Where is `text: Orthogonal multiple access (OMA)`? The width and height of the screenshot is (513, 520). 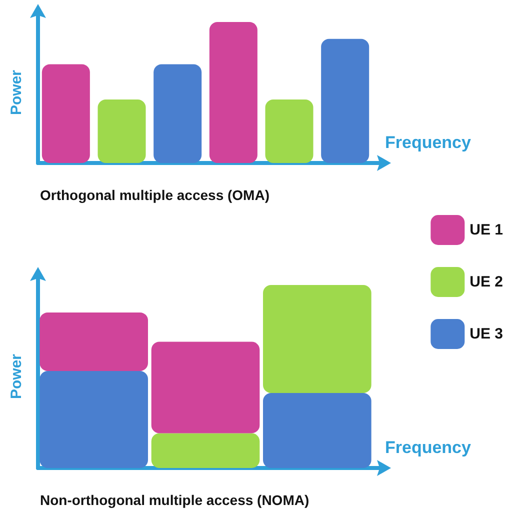
text: Orthogonal multiple access (OMA) is located at coordinates (155, 195).